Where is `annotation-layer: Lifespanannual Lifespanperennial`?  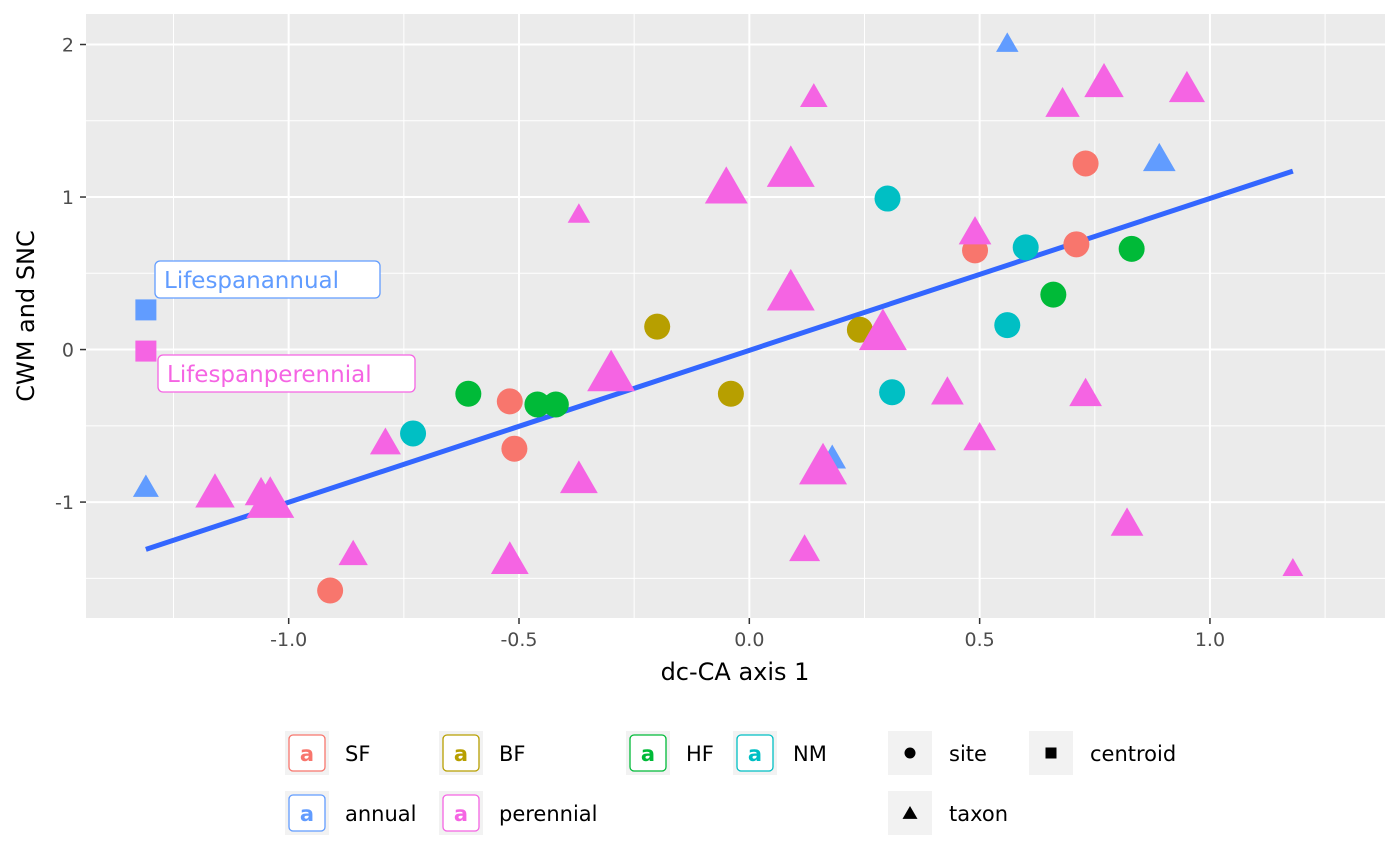 annotation-layer: Lifespanannual Lifespanperennial is located at coordinates (285, 326).